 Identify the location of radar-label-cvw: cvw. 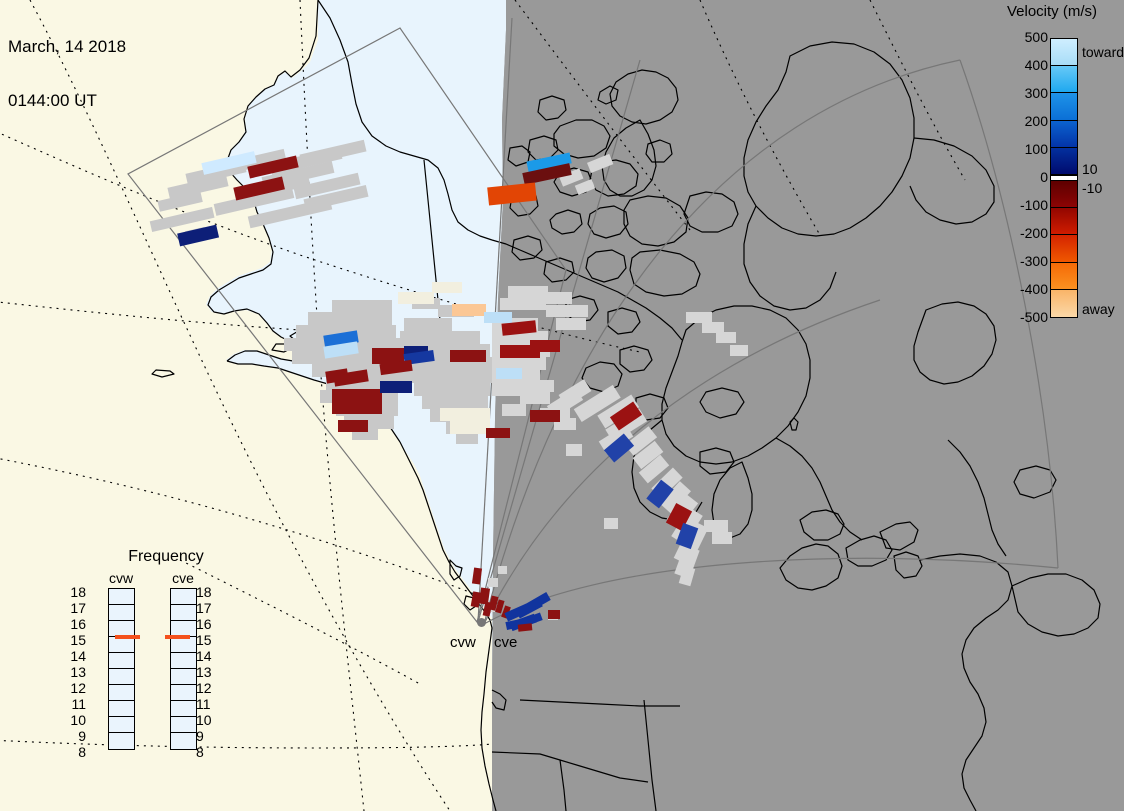
(463, 642).